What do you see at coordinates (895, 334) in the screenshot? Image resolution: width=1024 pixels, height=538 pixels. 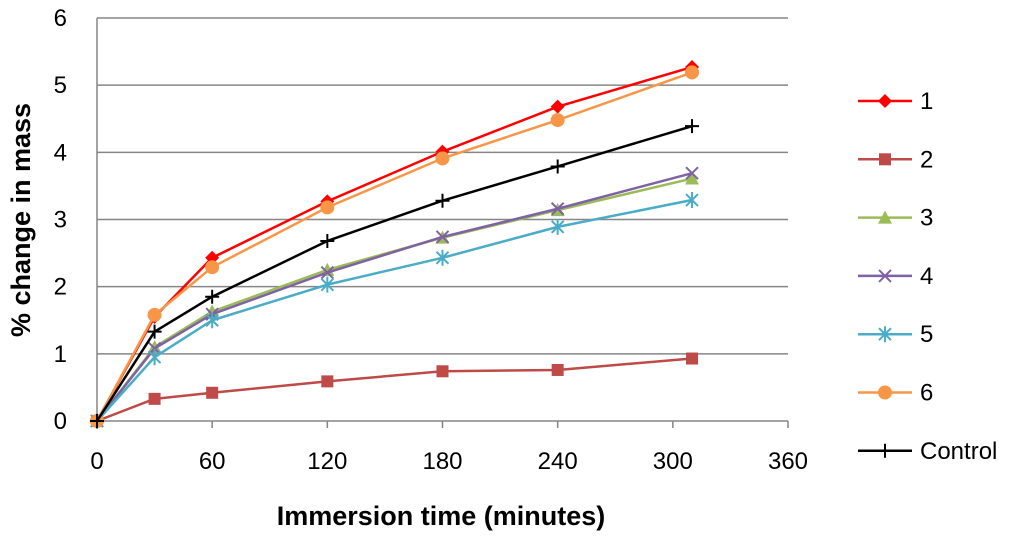 I see `legend-item-5: 5` at bounding box center [895, 334].